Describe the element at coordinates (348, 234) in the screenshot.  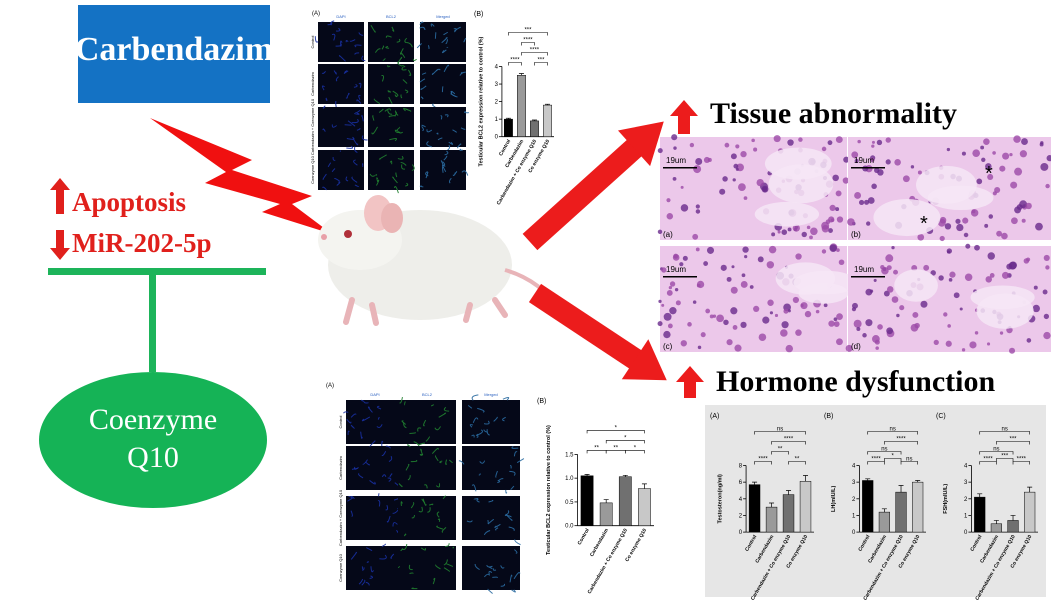
I see `rat-eye` at that location.